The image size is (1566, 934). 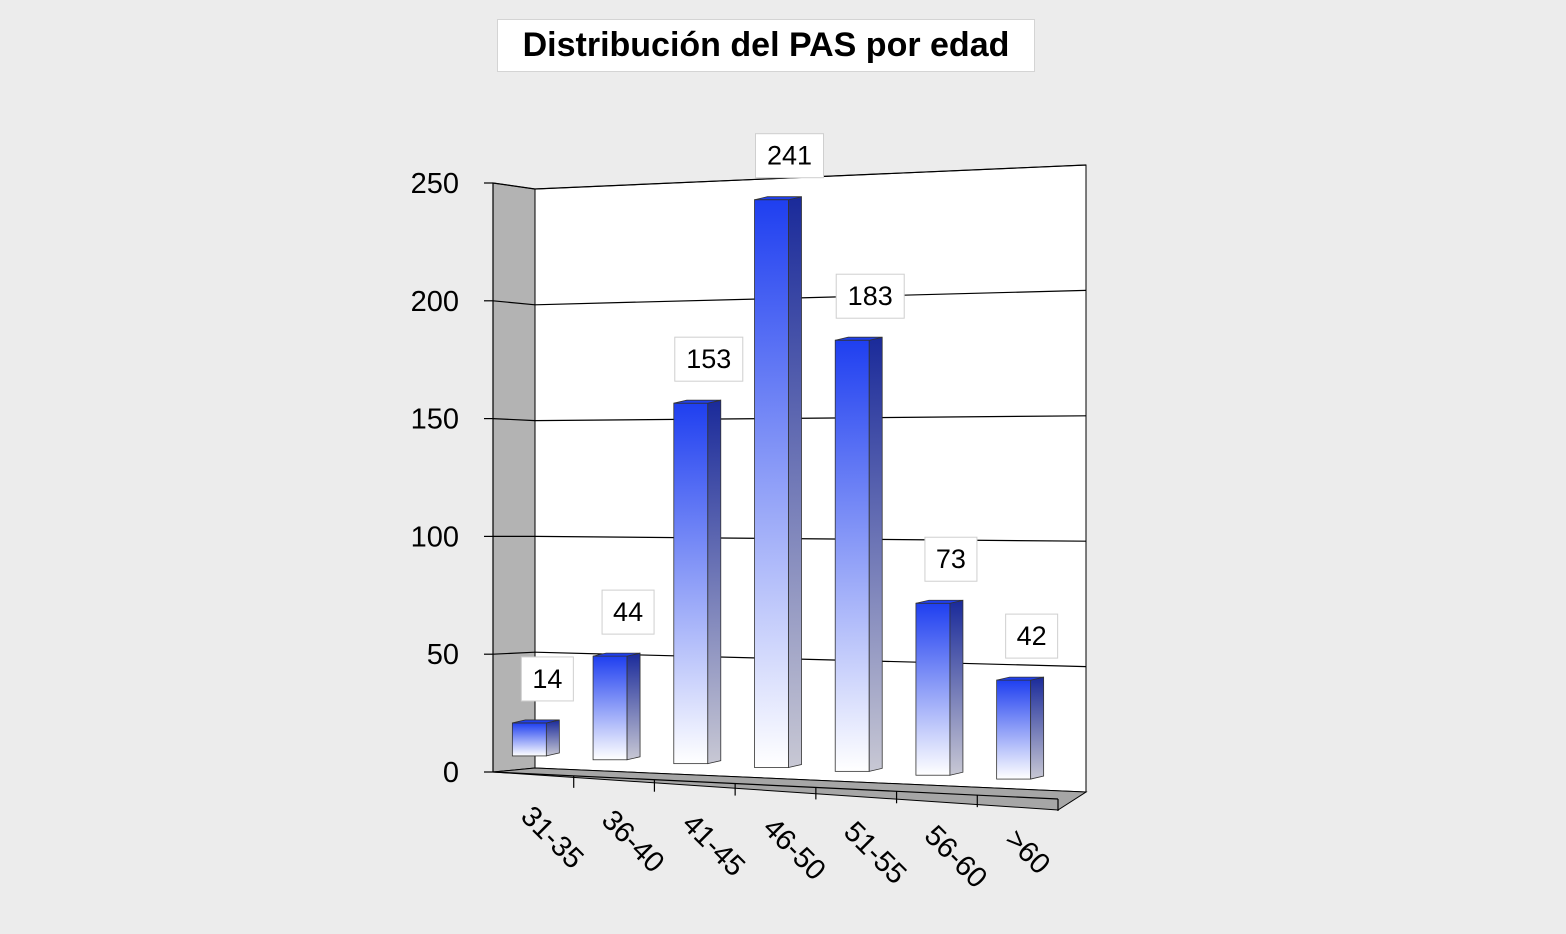 What do you see at coordinates (632, 841) in the screenshot?
I see `x-tick-label: 36-40` at bounding box center [632, 841].